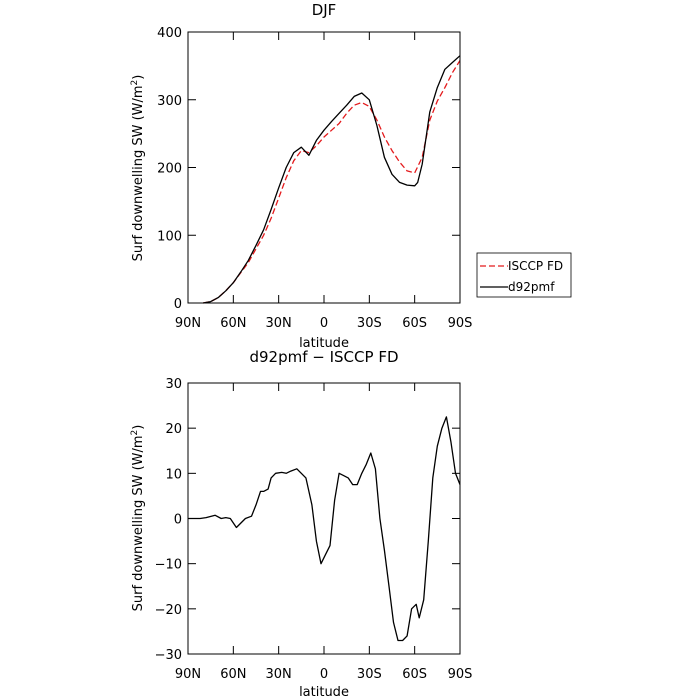  Describe the element at coordinates (535, 266) in the screenshot. I see `legend-label-isccp-fd: ISCCP FD` at that location.